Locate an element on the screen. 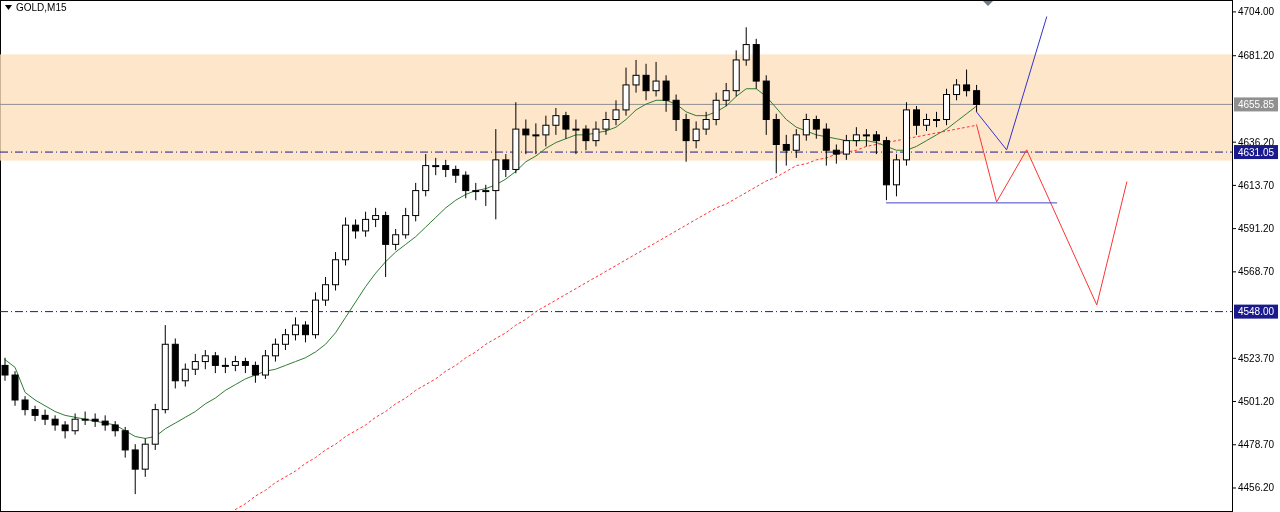  y-tick-label: 4681.20 is located at coordinates (1256, 56).